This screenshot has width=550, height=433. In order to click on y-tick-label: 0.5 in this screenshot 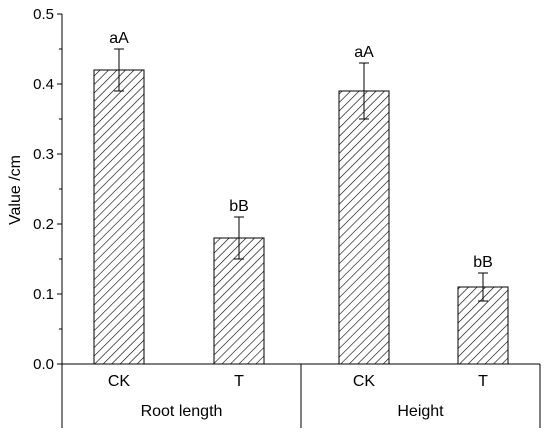, I will do `click(43, 14)`.